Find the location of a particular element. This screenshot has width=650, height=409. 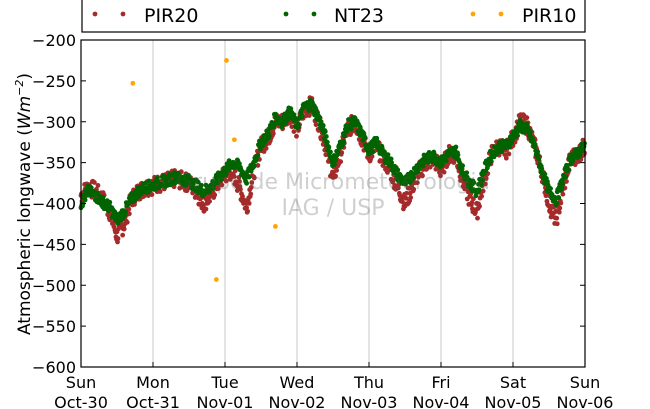

y-axis-label-text: Atmospheric longwave ( is located at coordinates (25, 232).